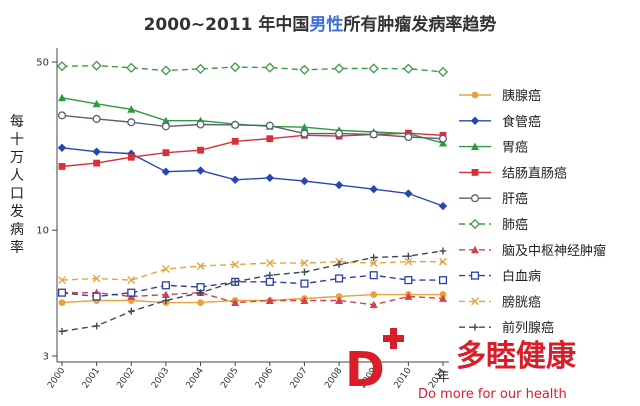 This screenshot has width=640, height=406. I want to click on x-tick-label: 2003, so click(160, 378).